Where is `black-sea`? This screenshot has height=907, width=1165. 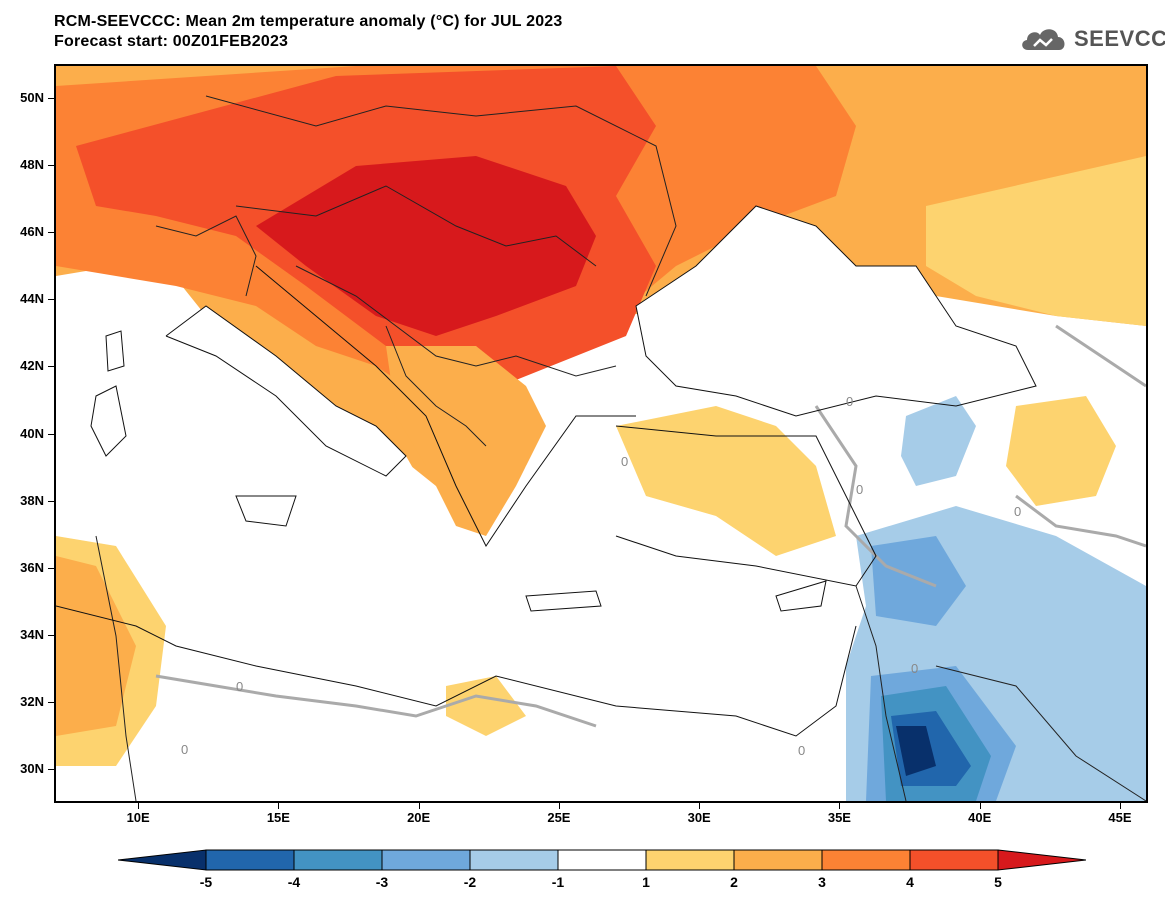
black-sea is located at coordinates (836, 311).